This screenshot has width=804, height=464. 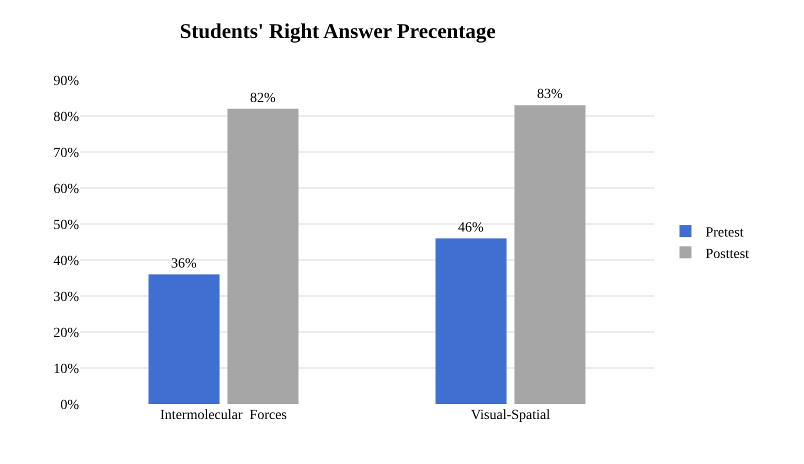 I want to click on y-tick-label: 80%, so click(x=66, y=117).